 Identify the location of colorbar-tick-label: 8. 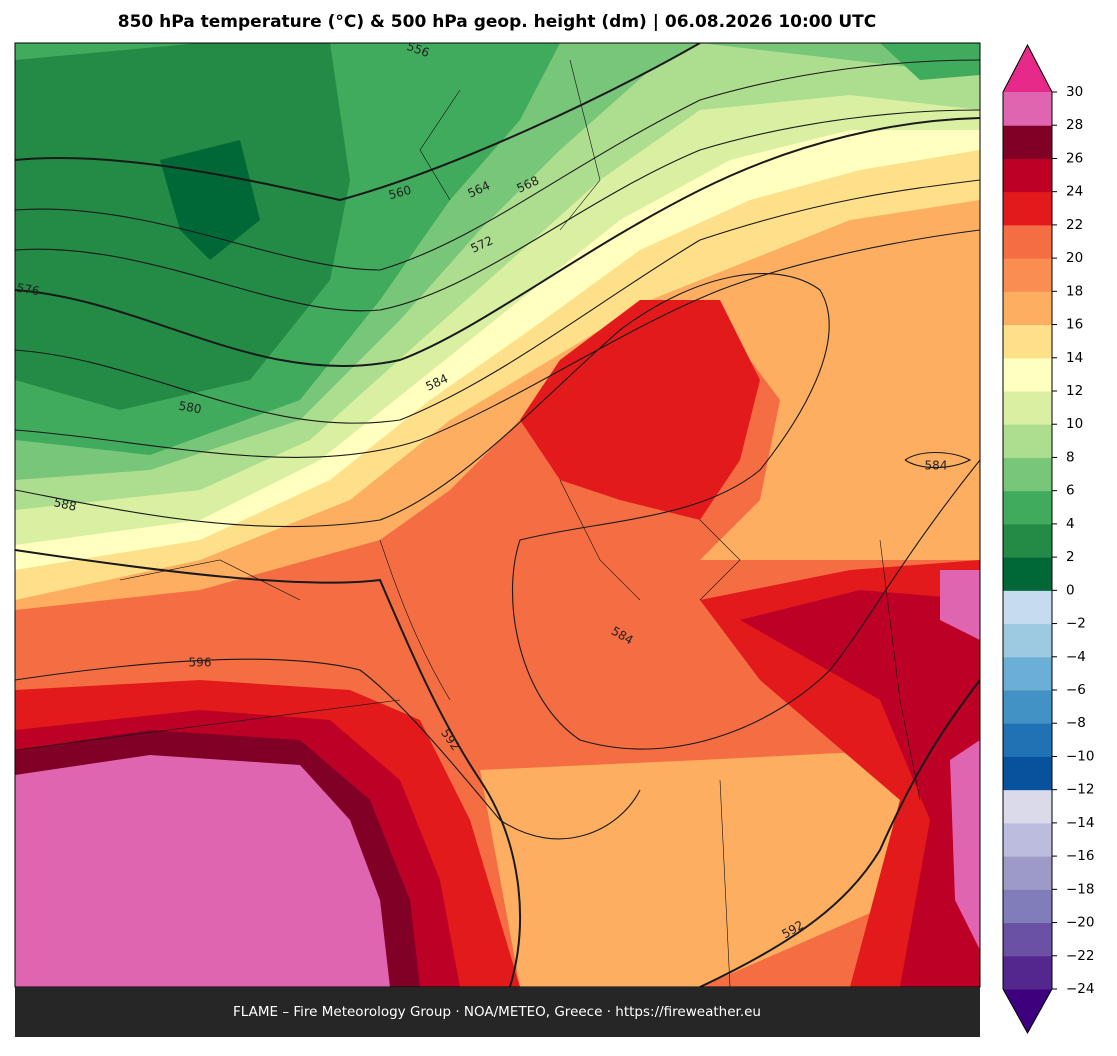
(1070, 457).